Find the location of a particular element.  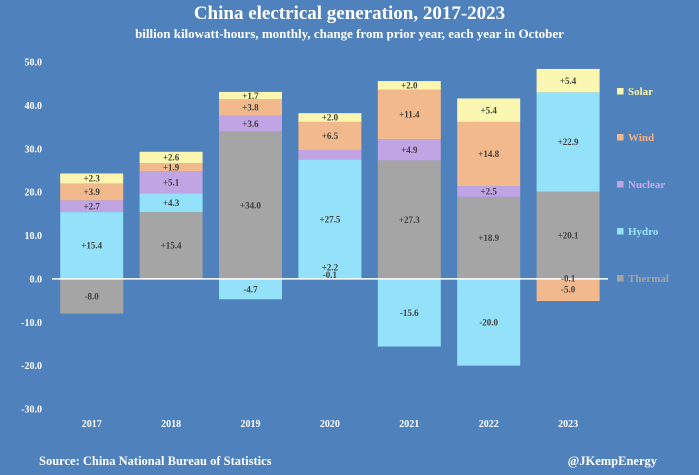

legend-label-thermal: Thermal is located at coordinates (648, 279).